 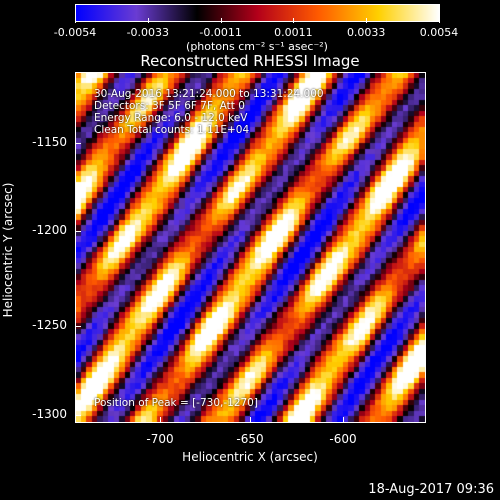 What do you see at coordinates (49, 142) in the screenshot?
I see `y-tick-label: -1150` at bounding box center [49, 142].